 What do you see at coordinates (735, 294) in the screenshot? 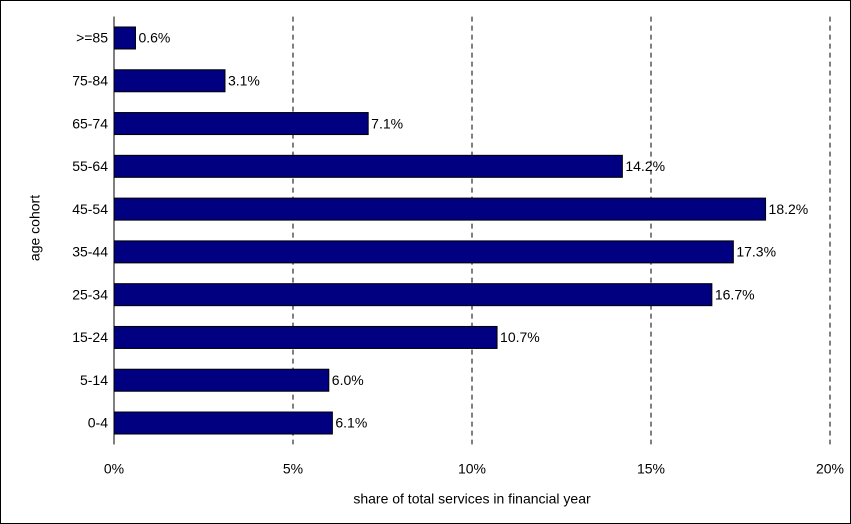
I see `data-label: 16.7%` at bounding box center [735, 294].